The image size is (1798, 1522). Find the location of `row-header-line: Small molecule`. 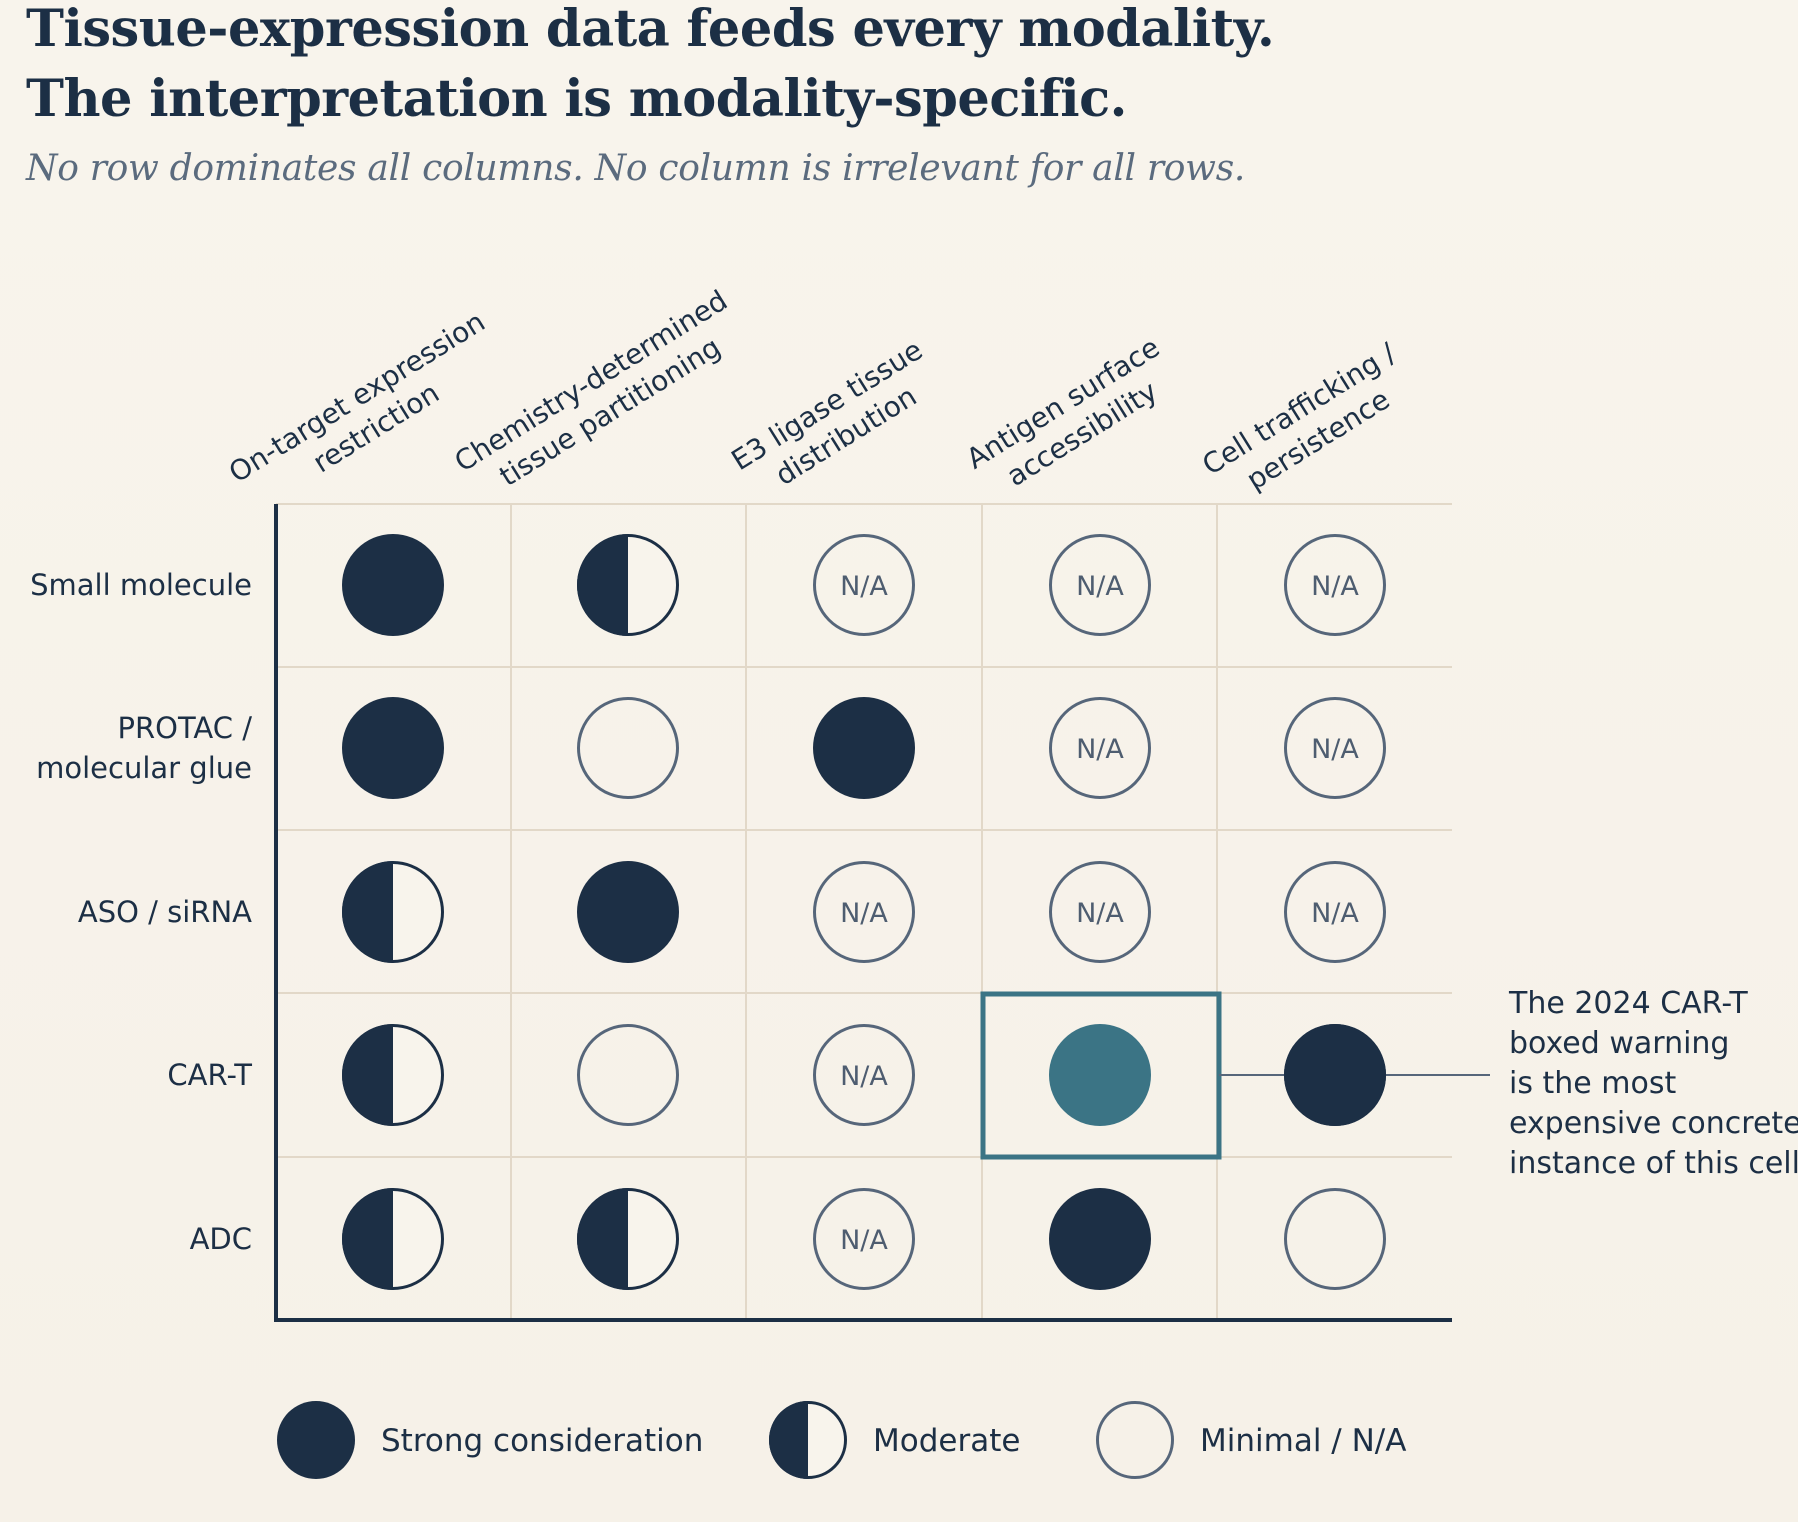

row-header-line: Small molecule is located at coordinates (141, 585).